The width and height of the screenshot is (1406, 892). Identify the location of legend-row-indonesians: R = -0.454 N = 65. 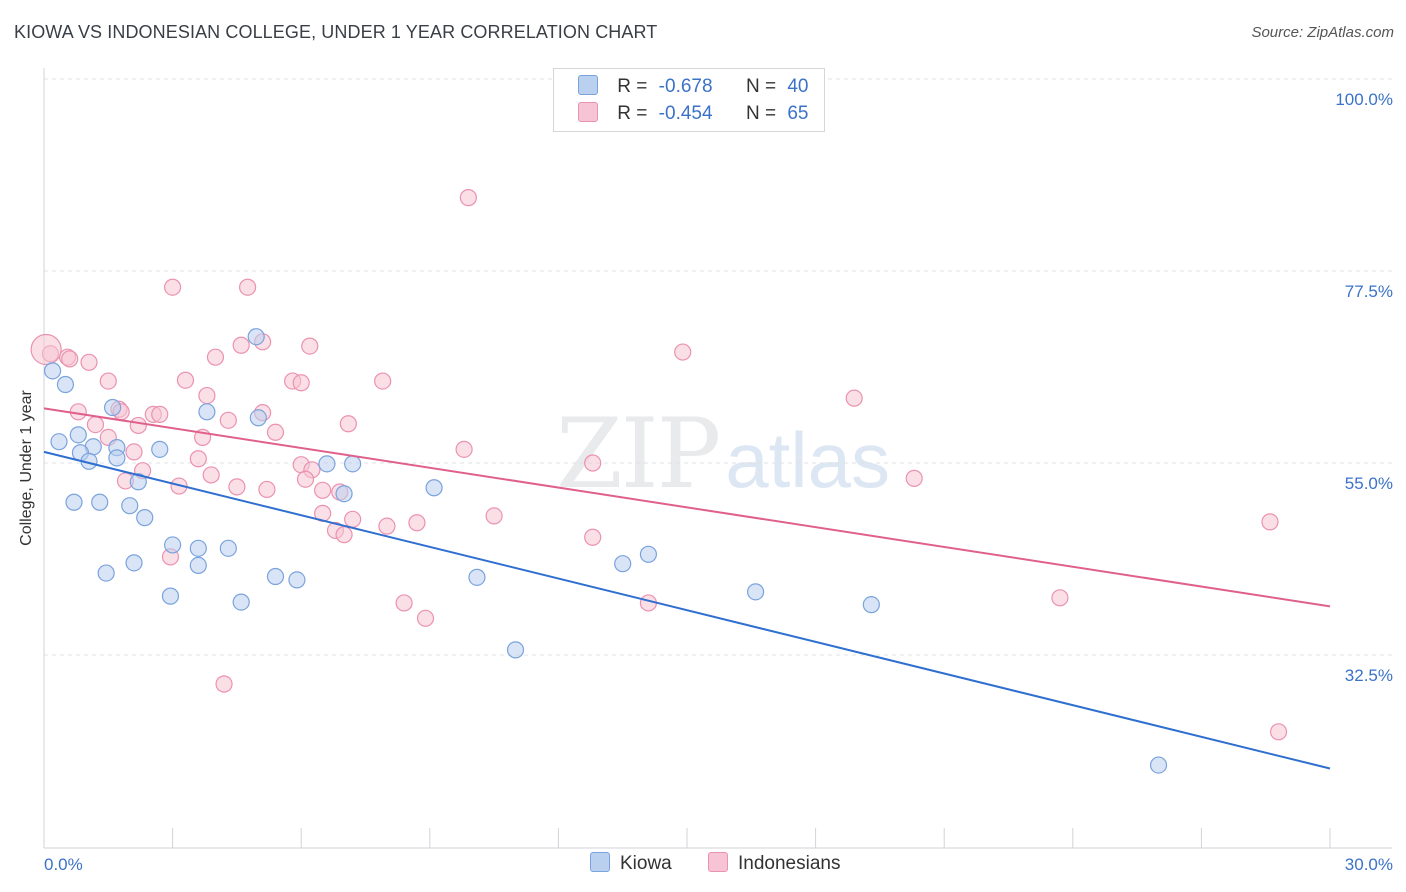
(693, 114).